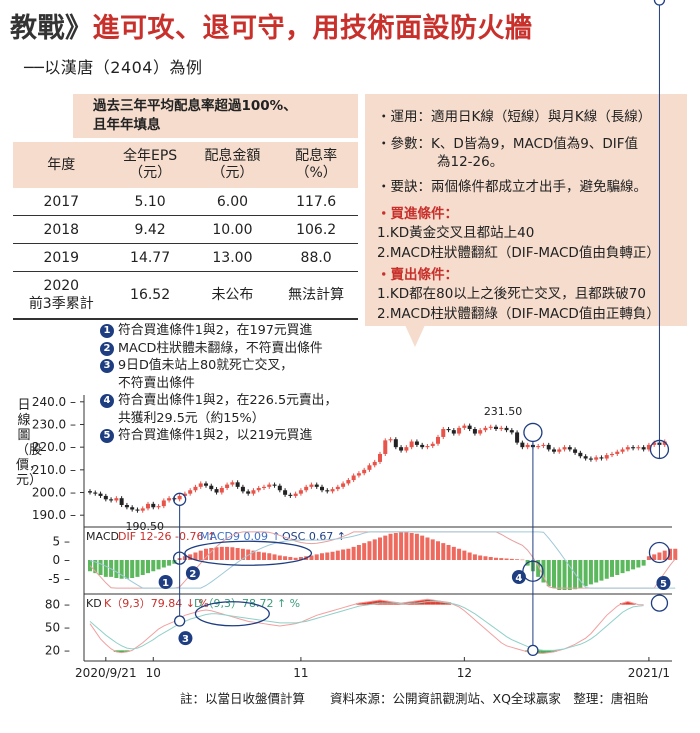 This screenshot has height=733, width=700. What do you see at coordinates (271, 28) in the screenshot?
I see `page-title: 教戰》進可攻、退可守，用技術面設防火牆` at bounding box center [271, 28].